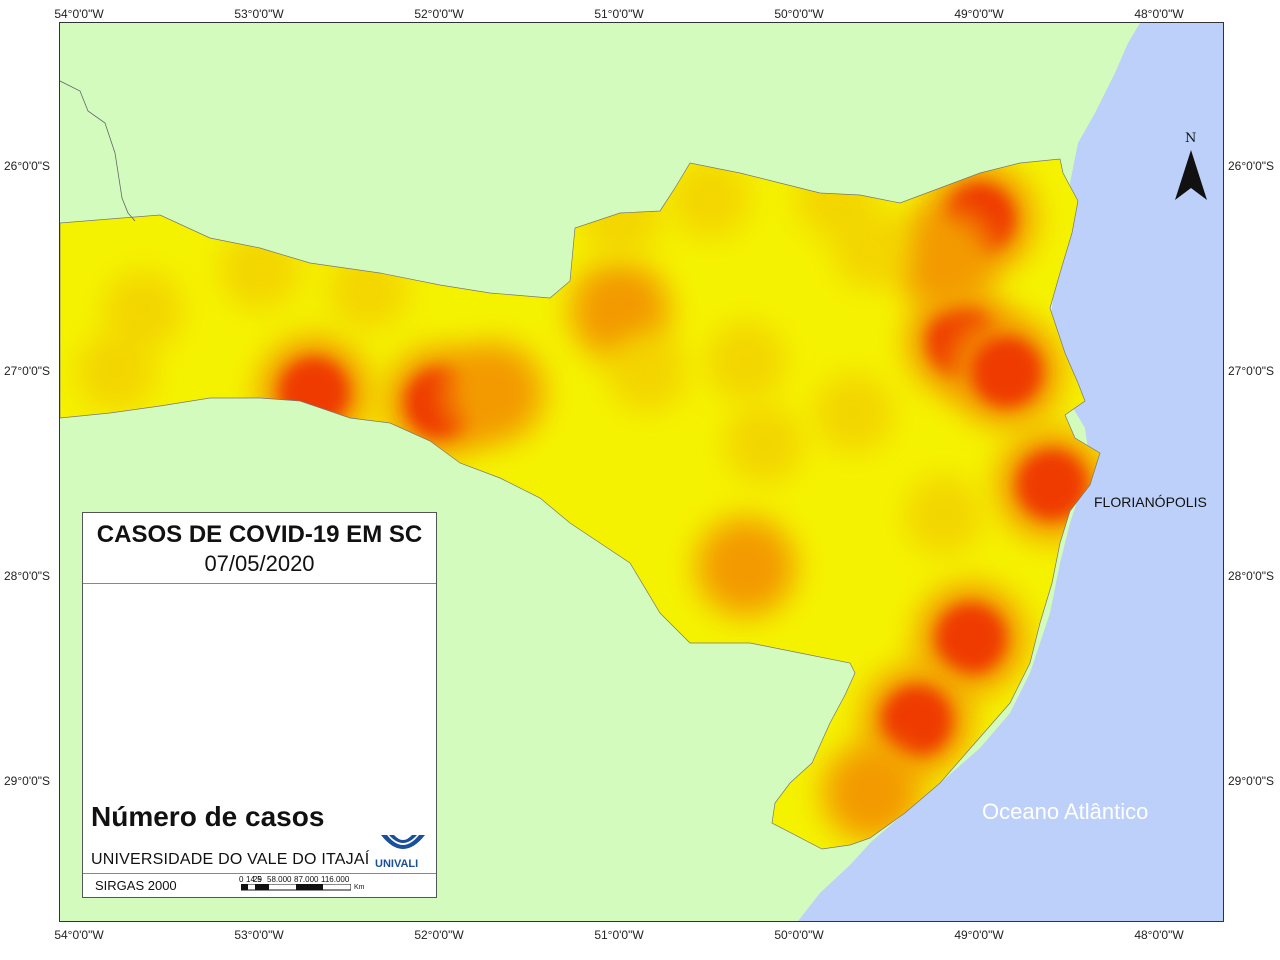 The image size is (1280, 960). What do you see at coordinates (1251, 576) in the screenshot?
I see `axis-right-tick: 28°0'0"S` at bounding box center [1251, 576].